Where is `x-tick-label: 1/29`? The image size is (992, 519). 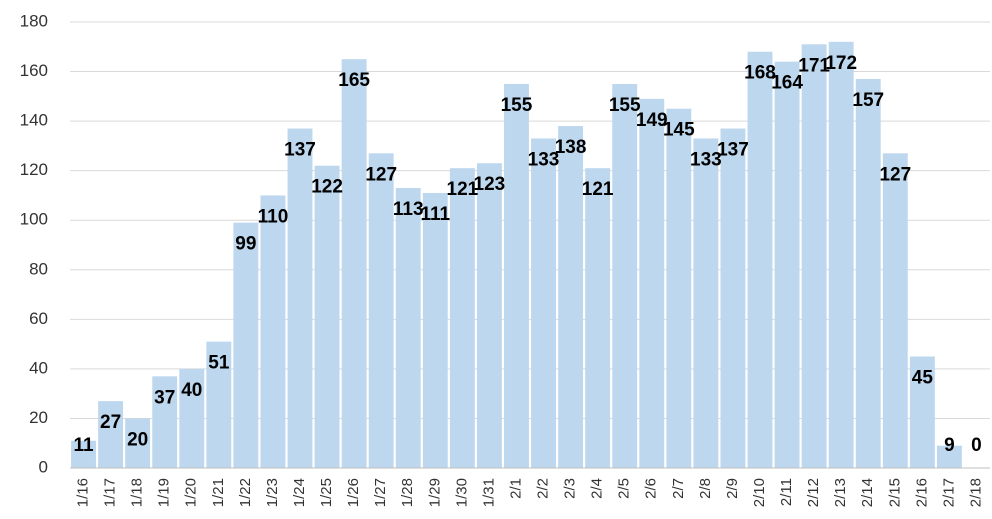 x-tick-label: 1/29 is located at coordinates (434, 492).